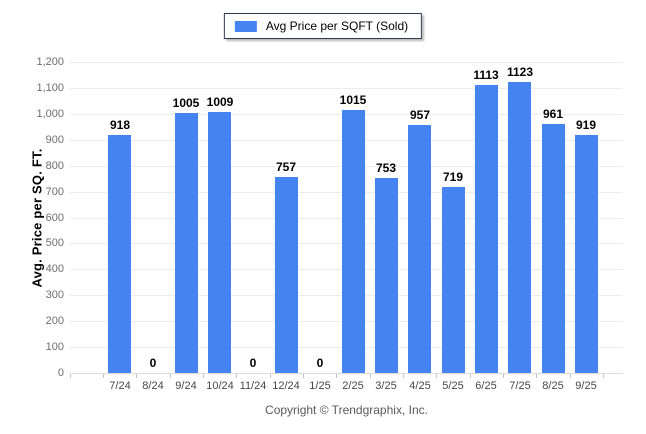  I want to click on x-tick-label: 9/25, so click(586, 386).